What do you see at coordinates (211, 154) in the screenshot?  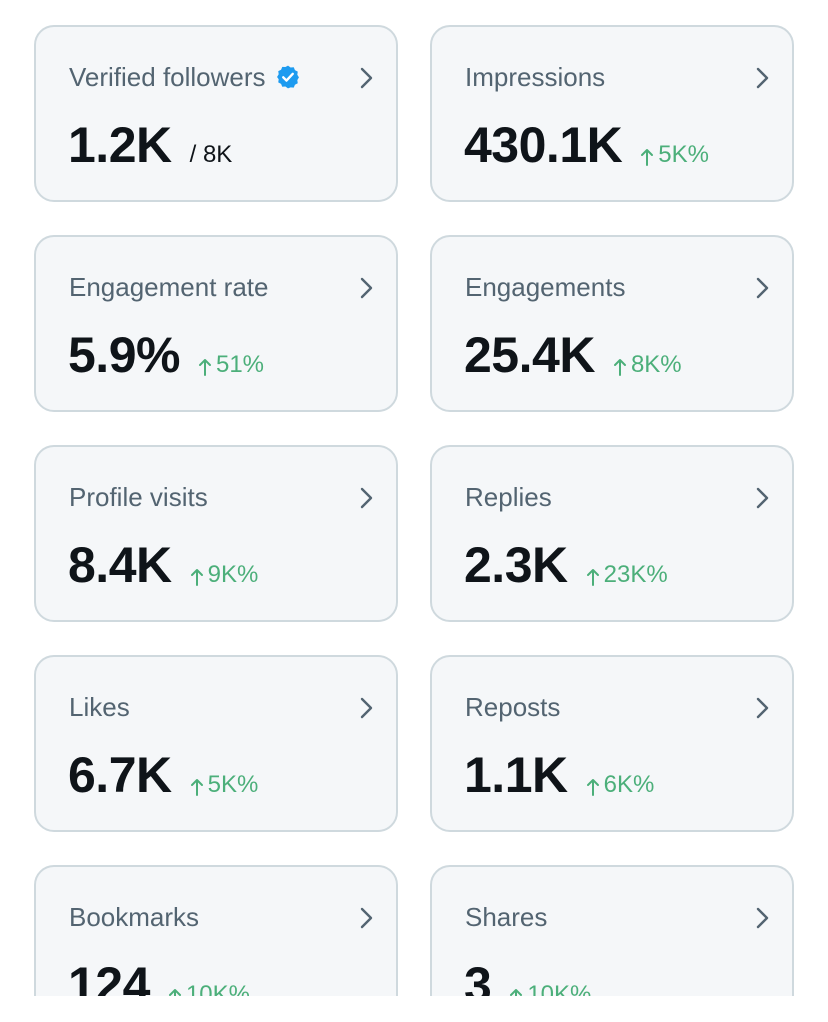 I see `metric-total: / 8K` at bounding box center [211, 154].